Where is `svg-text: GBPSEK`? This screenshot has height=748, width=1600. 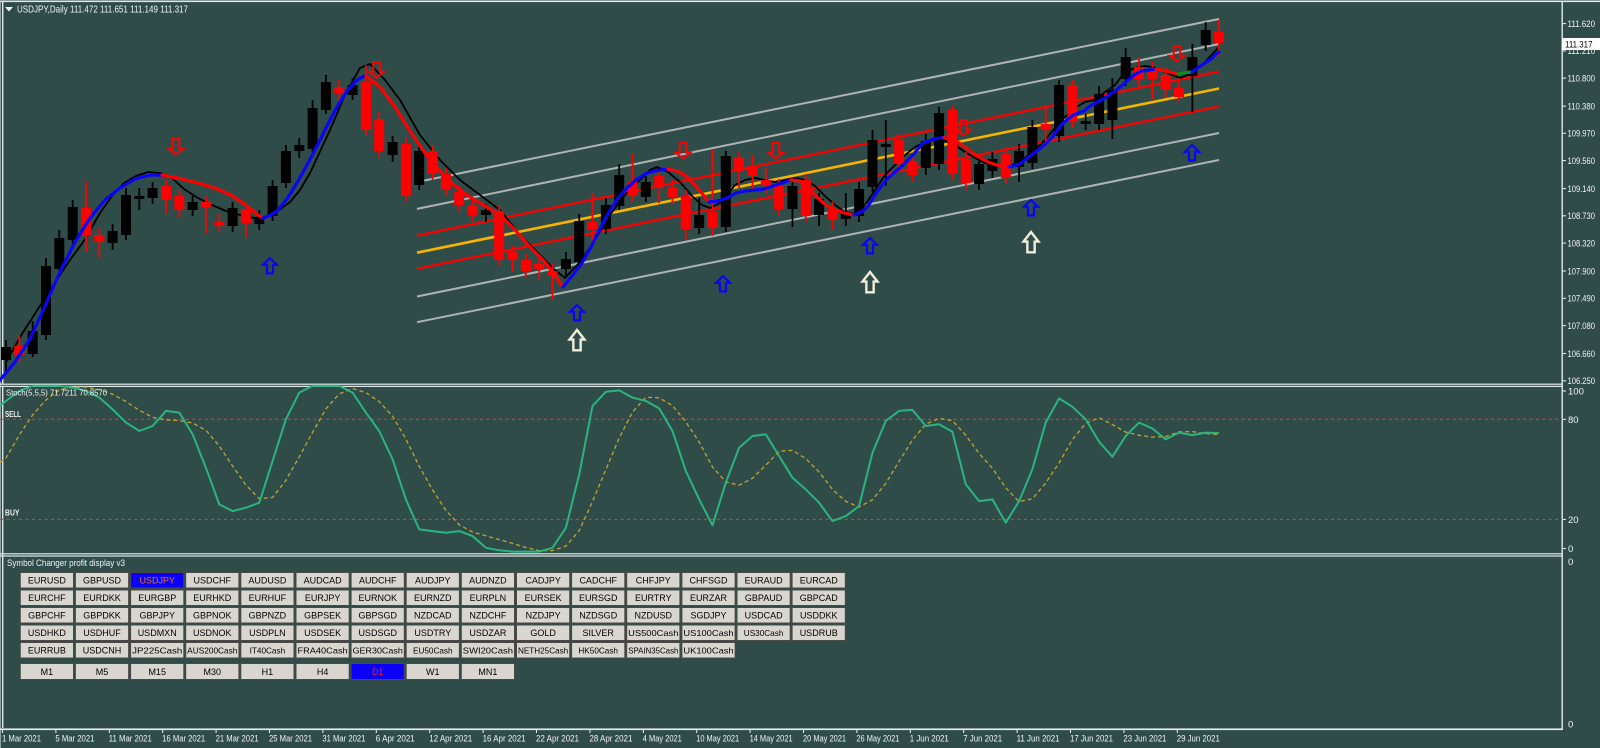 svg-text: GBPSEK is located at coordinates (322, 616).